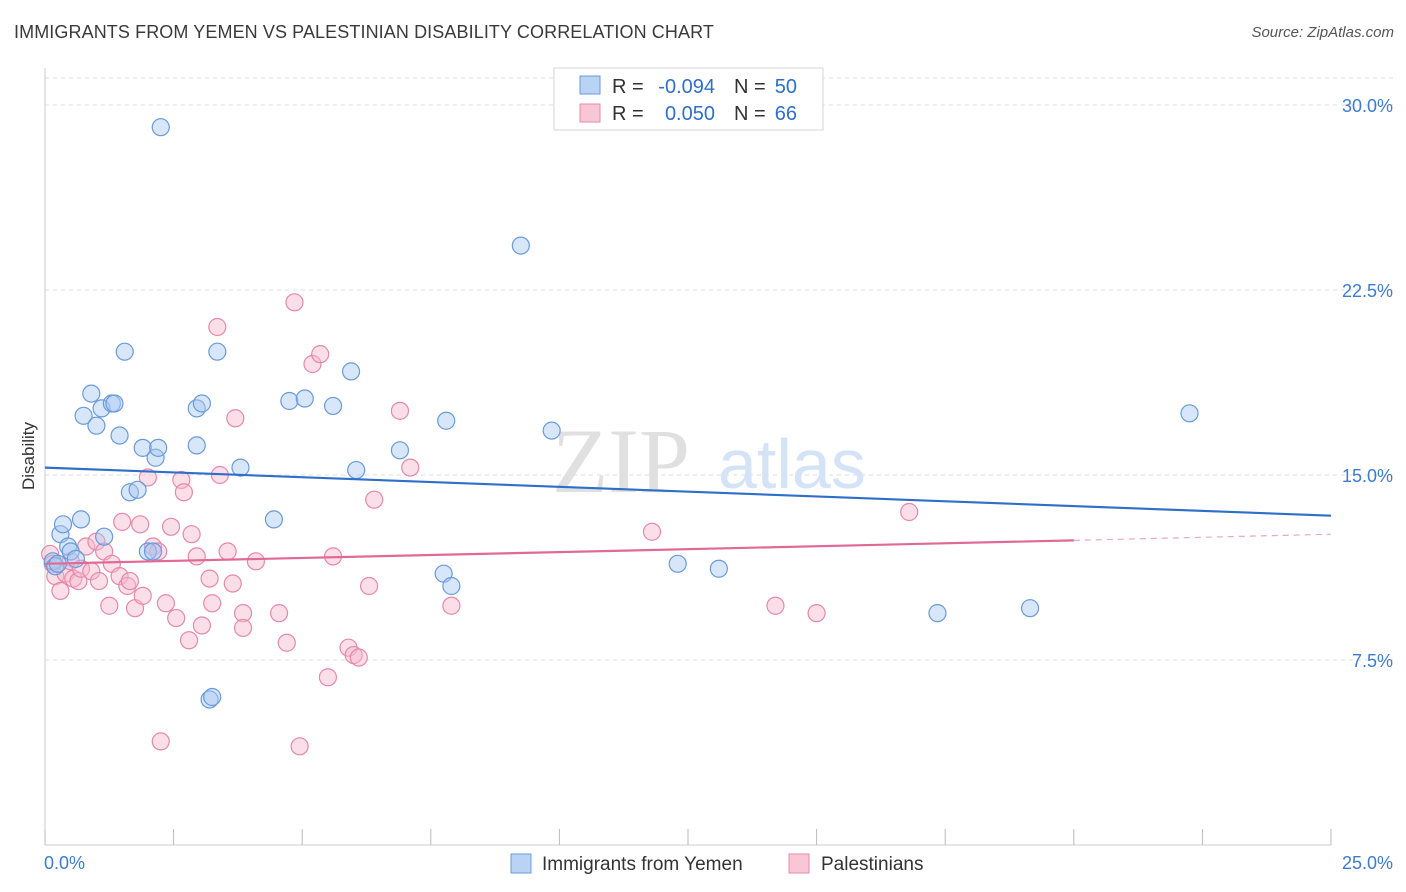  What do you see at coordinates (64, 863) in the screenshot?
I see `x-tick-label-min: 0.0%` at bounding box center [64, 863].